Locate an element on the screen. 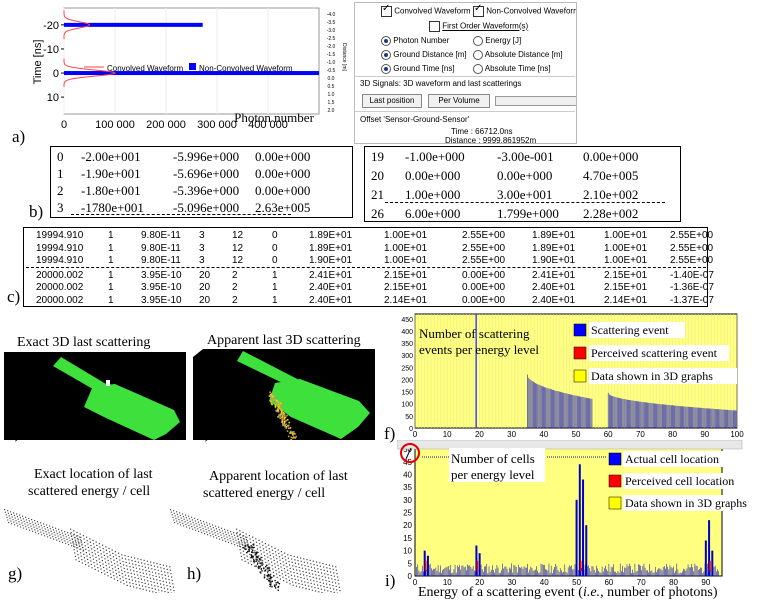 This screenshot has width=767, height=604. table-cell: 1.799e+000 is located at coordinates (528, 213).